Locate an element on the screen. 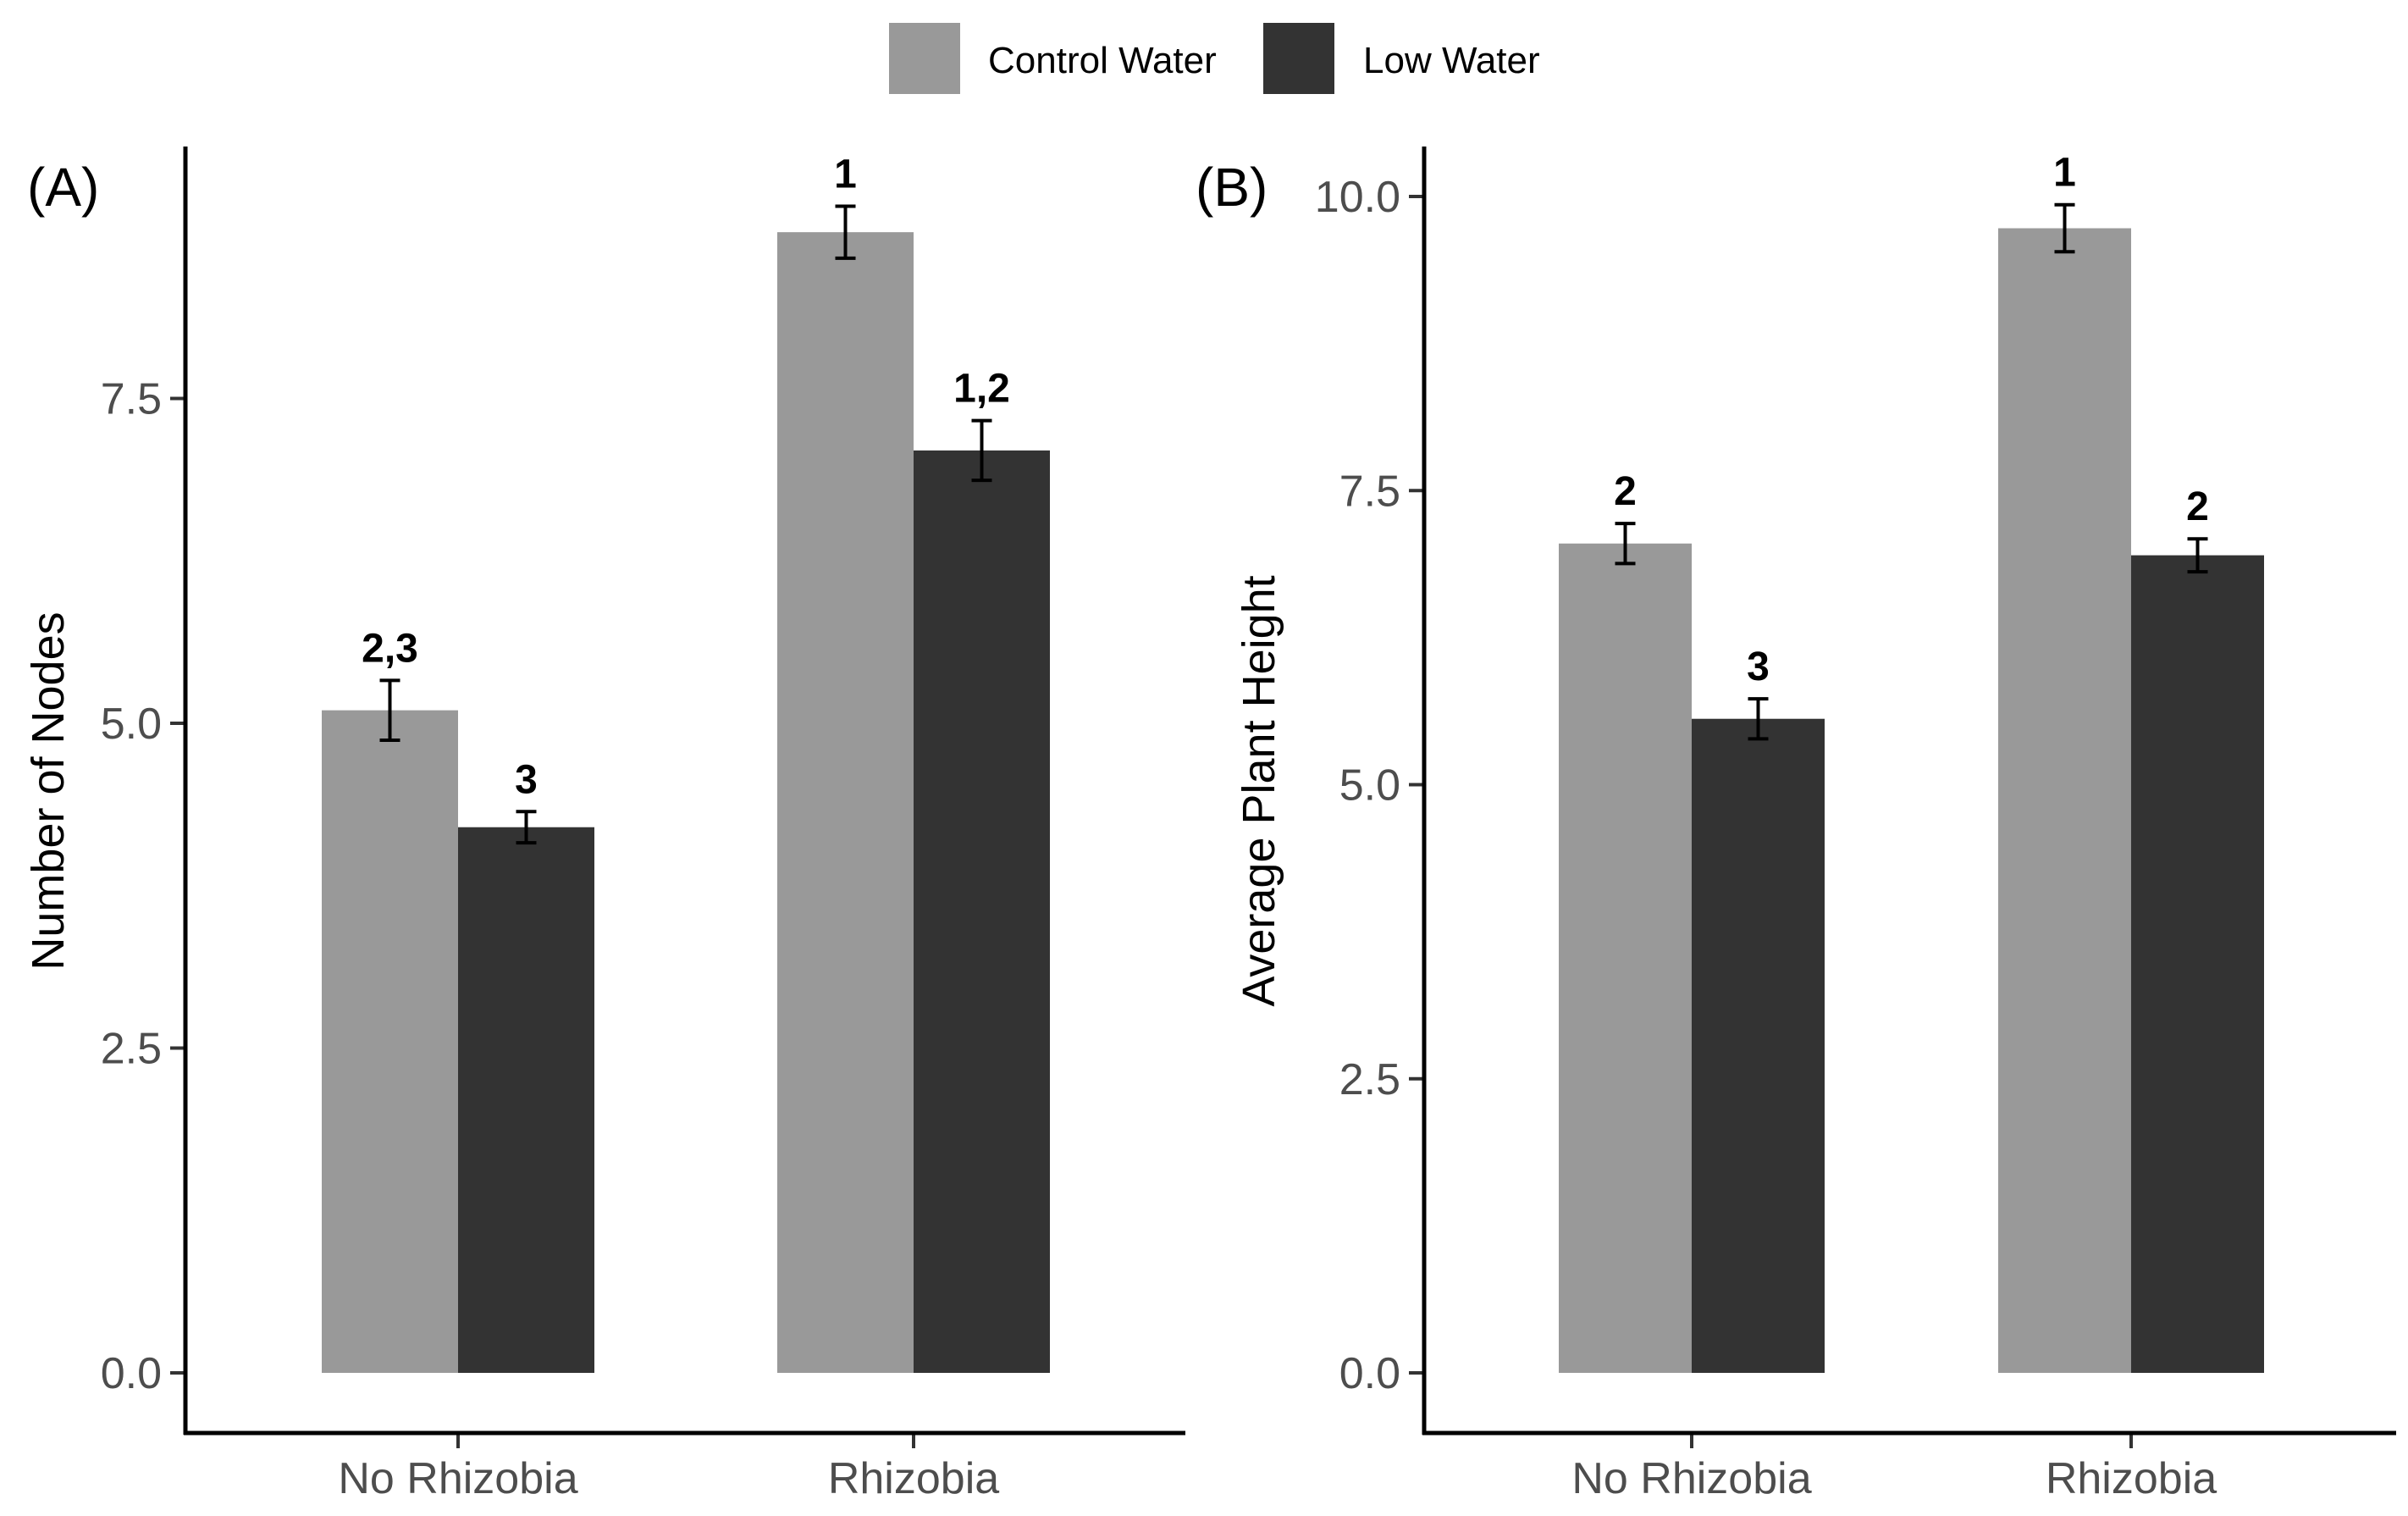  panel-a-x-tick-label-rhizobia: Rhizobia is located at coordinates (913, 1478).